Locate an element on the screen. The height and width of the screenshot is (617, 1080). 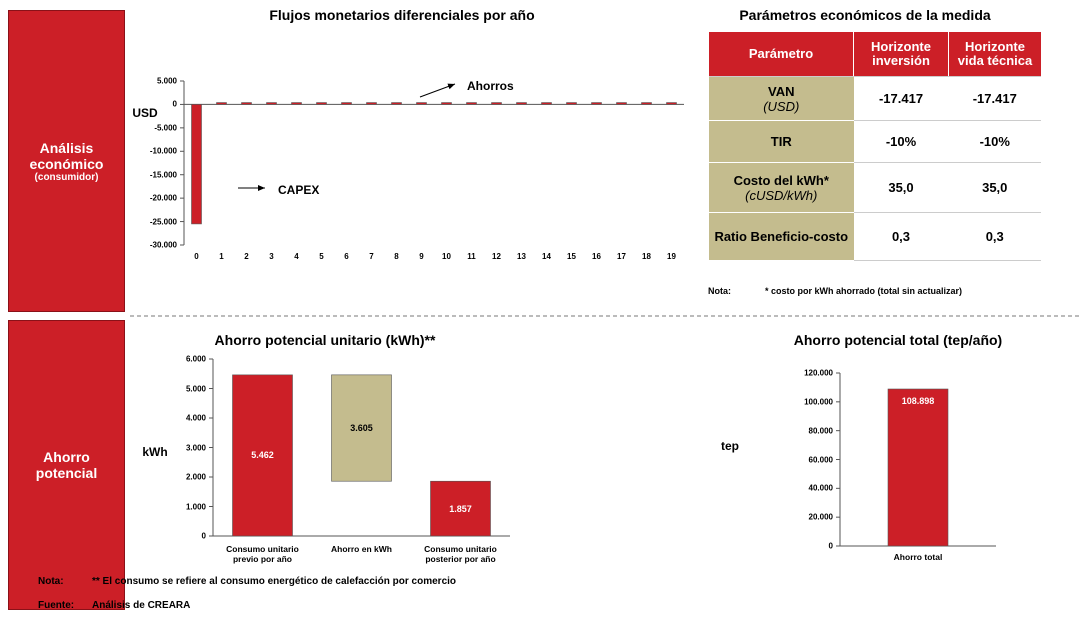
annotation: CAPEX is located at coordinates (299, 190).